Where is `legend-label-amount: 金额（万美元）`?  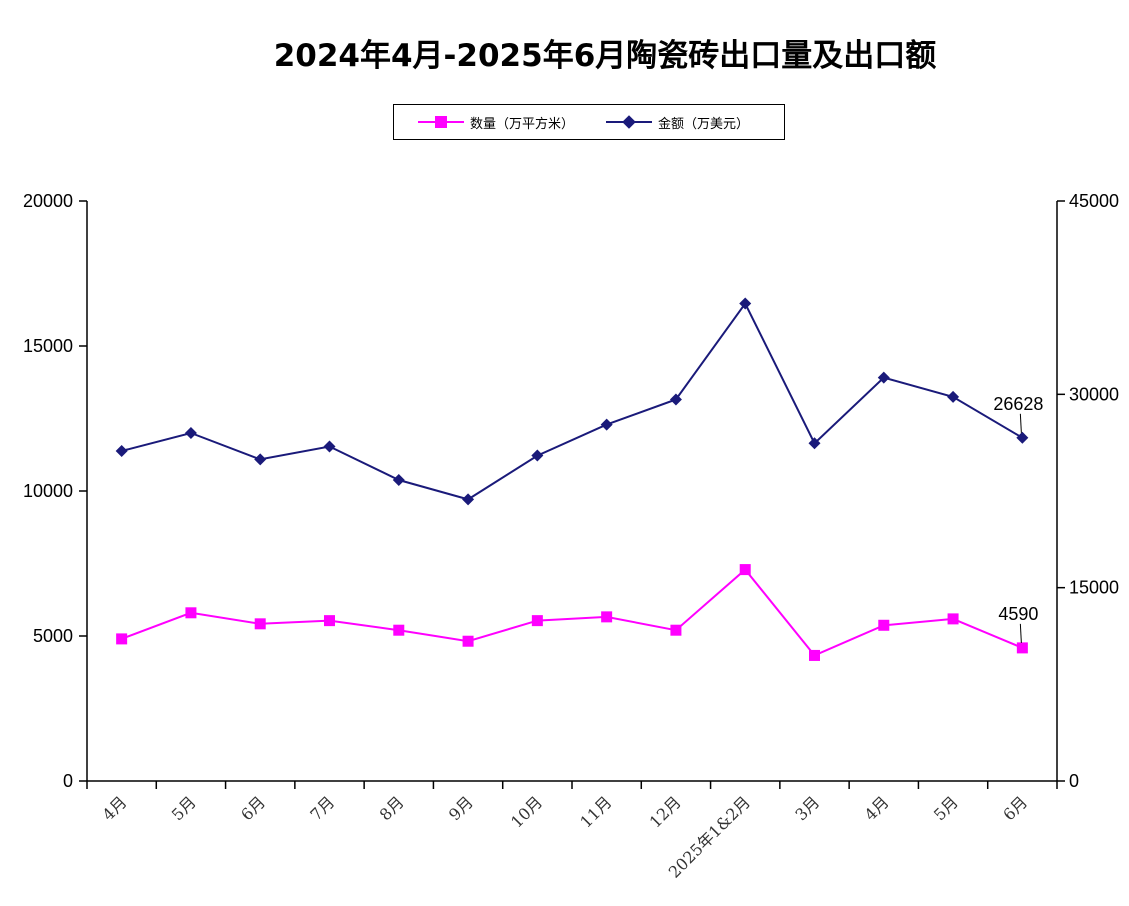
legend-label-amount: 金额（万美元） is located at coordinates (704, 124).